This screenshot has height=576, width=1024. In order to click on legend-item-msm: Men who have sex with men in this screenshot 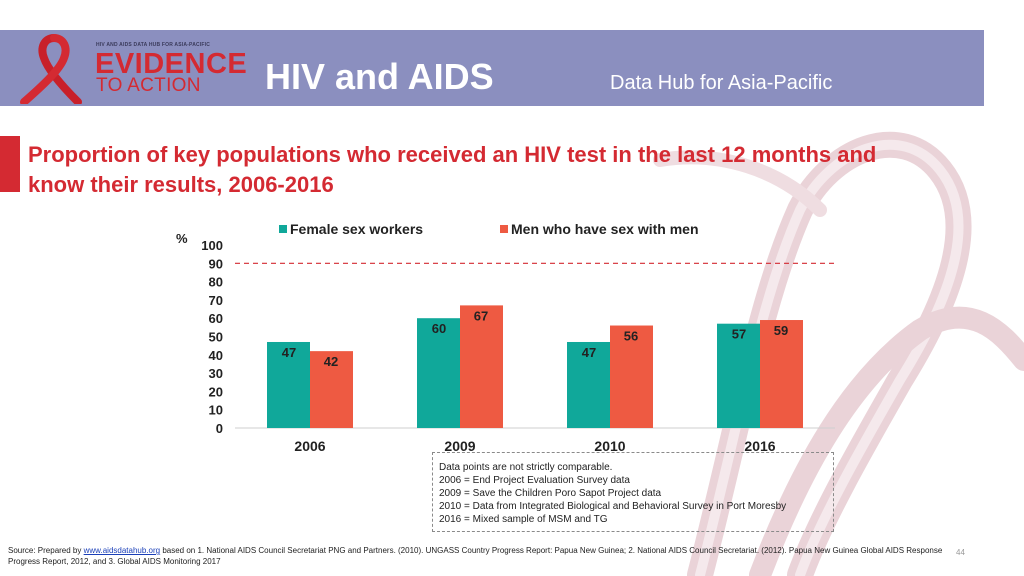, I will do `click(599, 229)`.